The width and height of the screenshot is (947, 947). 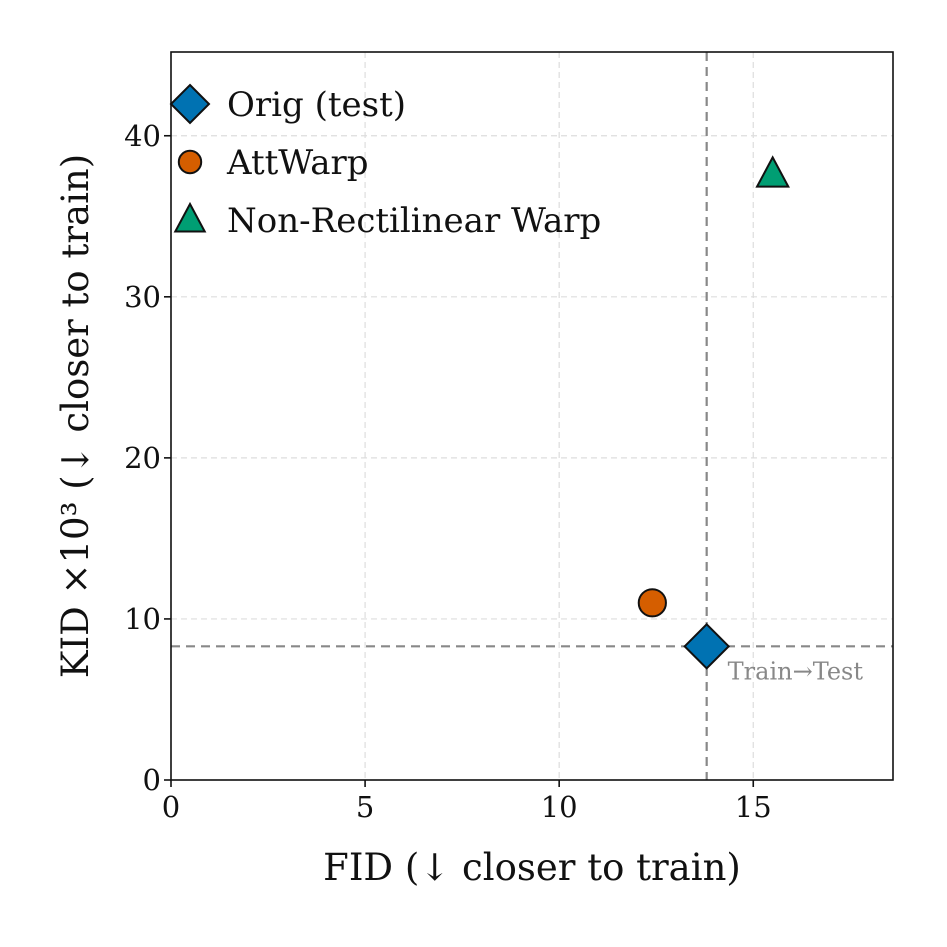 I want to click on x-tick-label: 10, so click(x=559, y=807).